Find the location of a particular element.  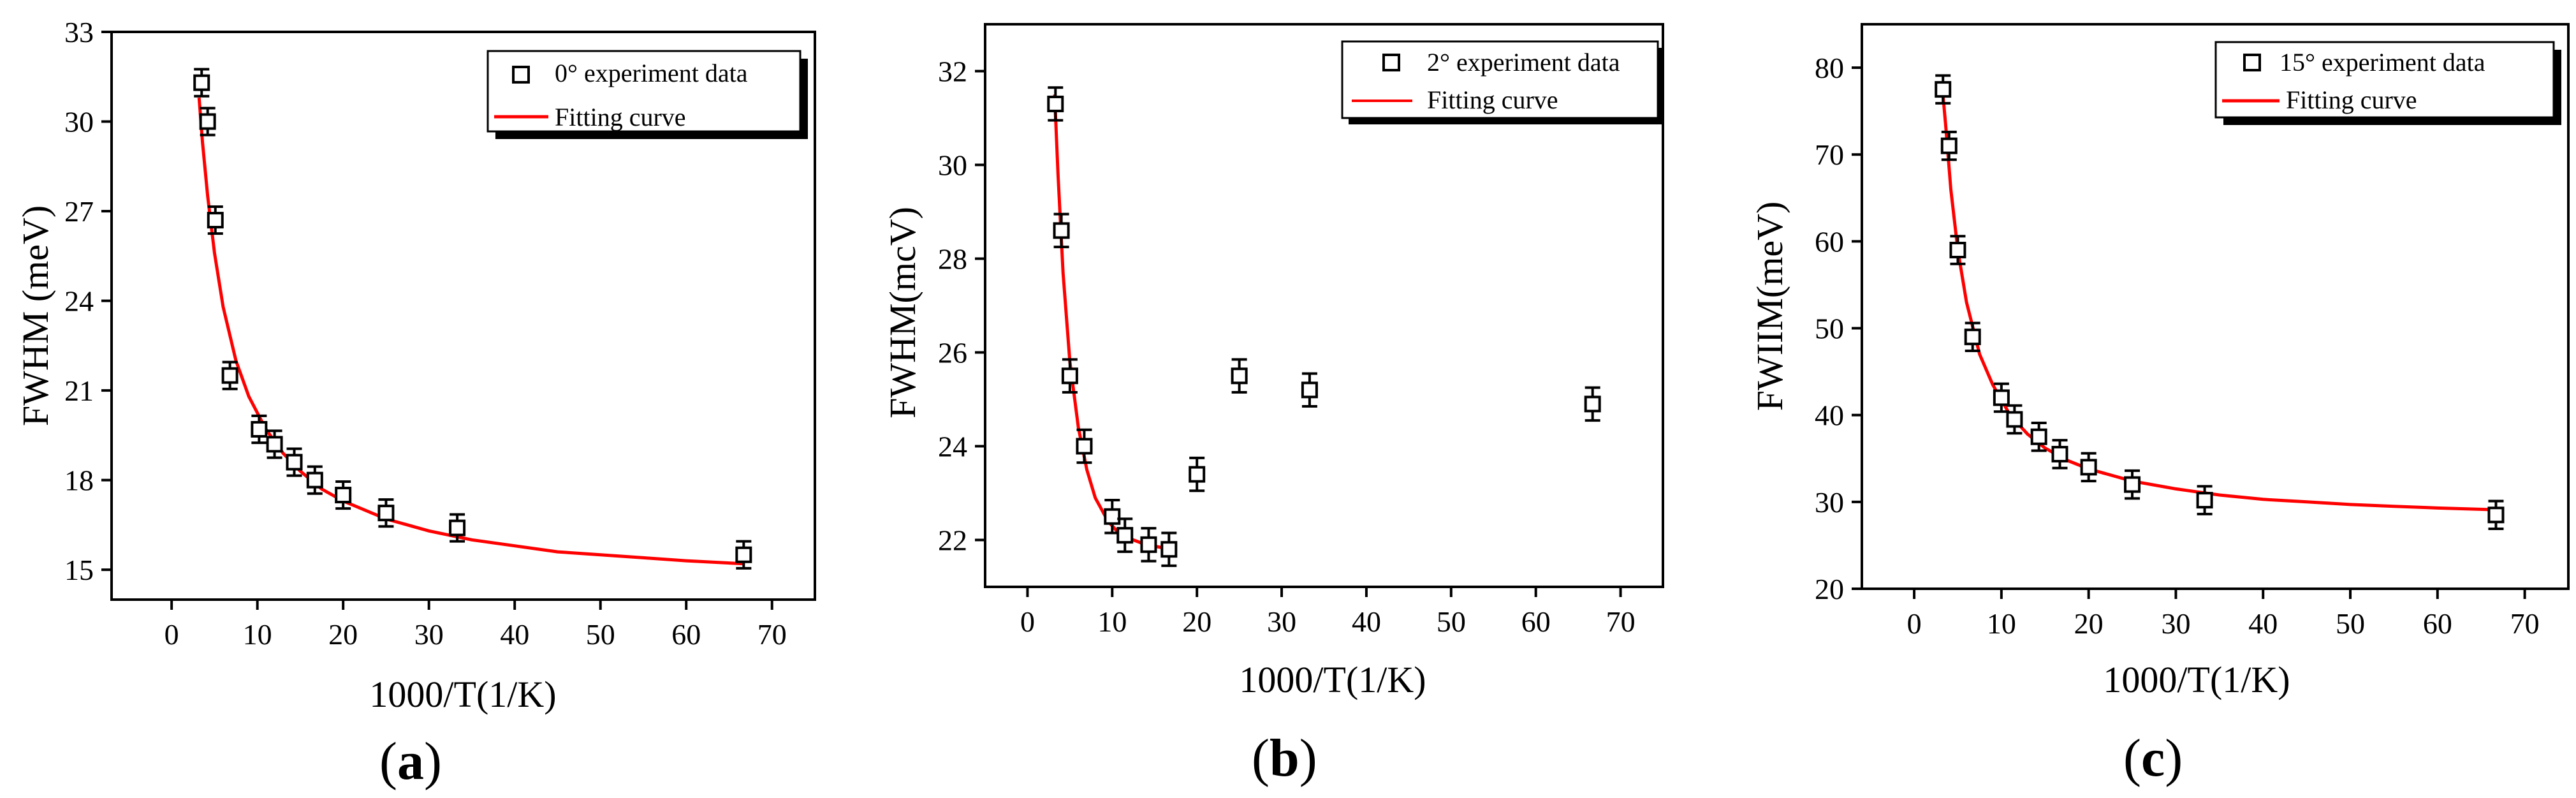

panel-c-y-tick-label: 20 is located at coordinates (1829, 589).